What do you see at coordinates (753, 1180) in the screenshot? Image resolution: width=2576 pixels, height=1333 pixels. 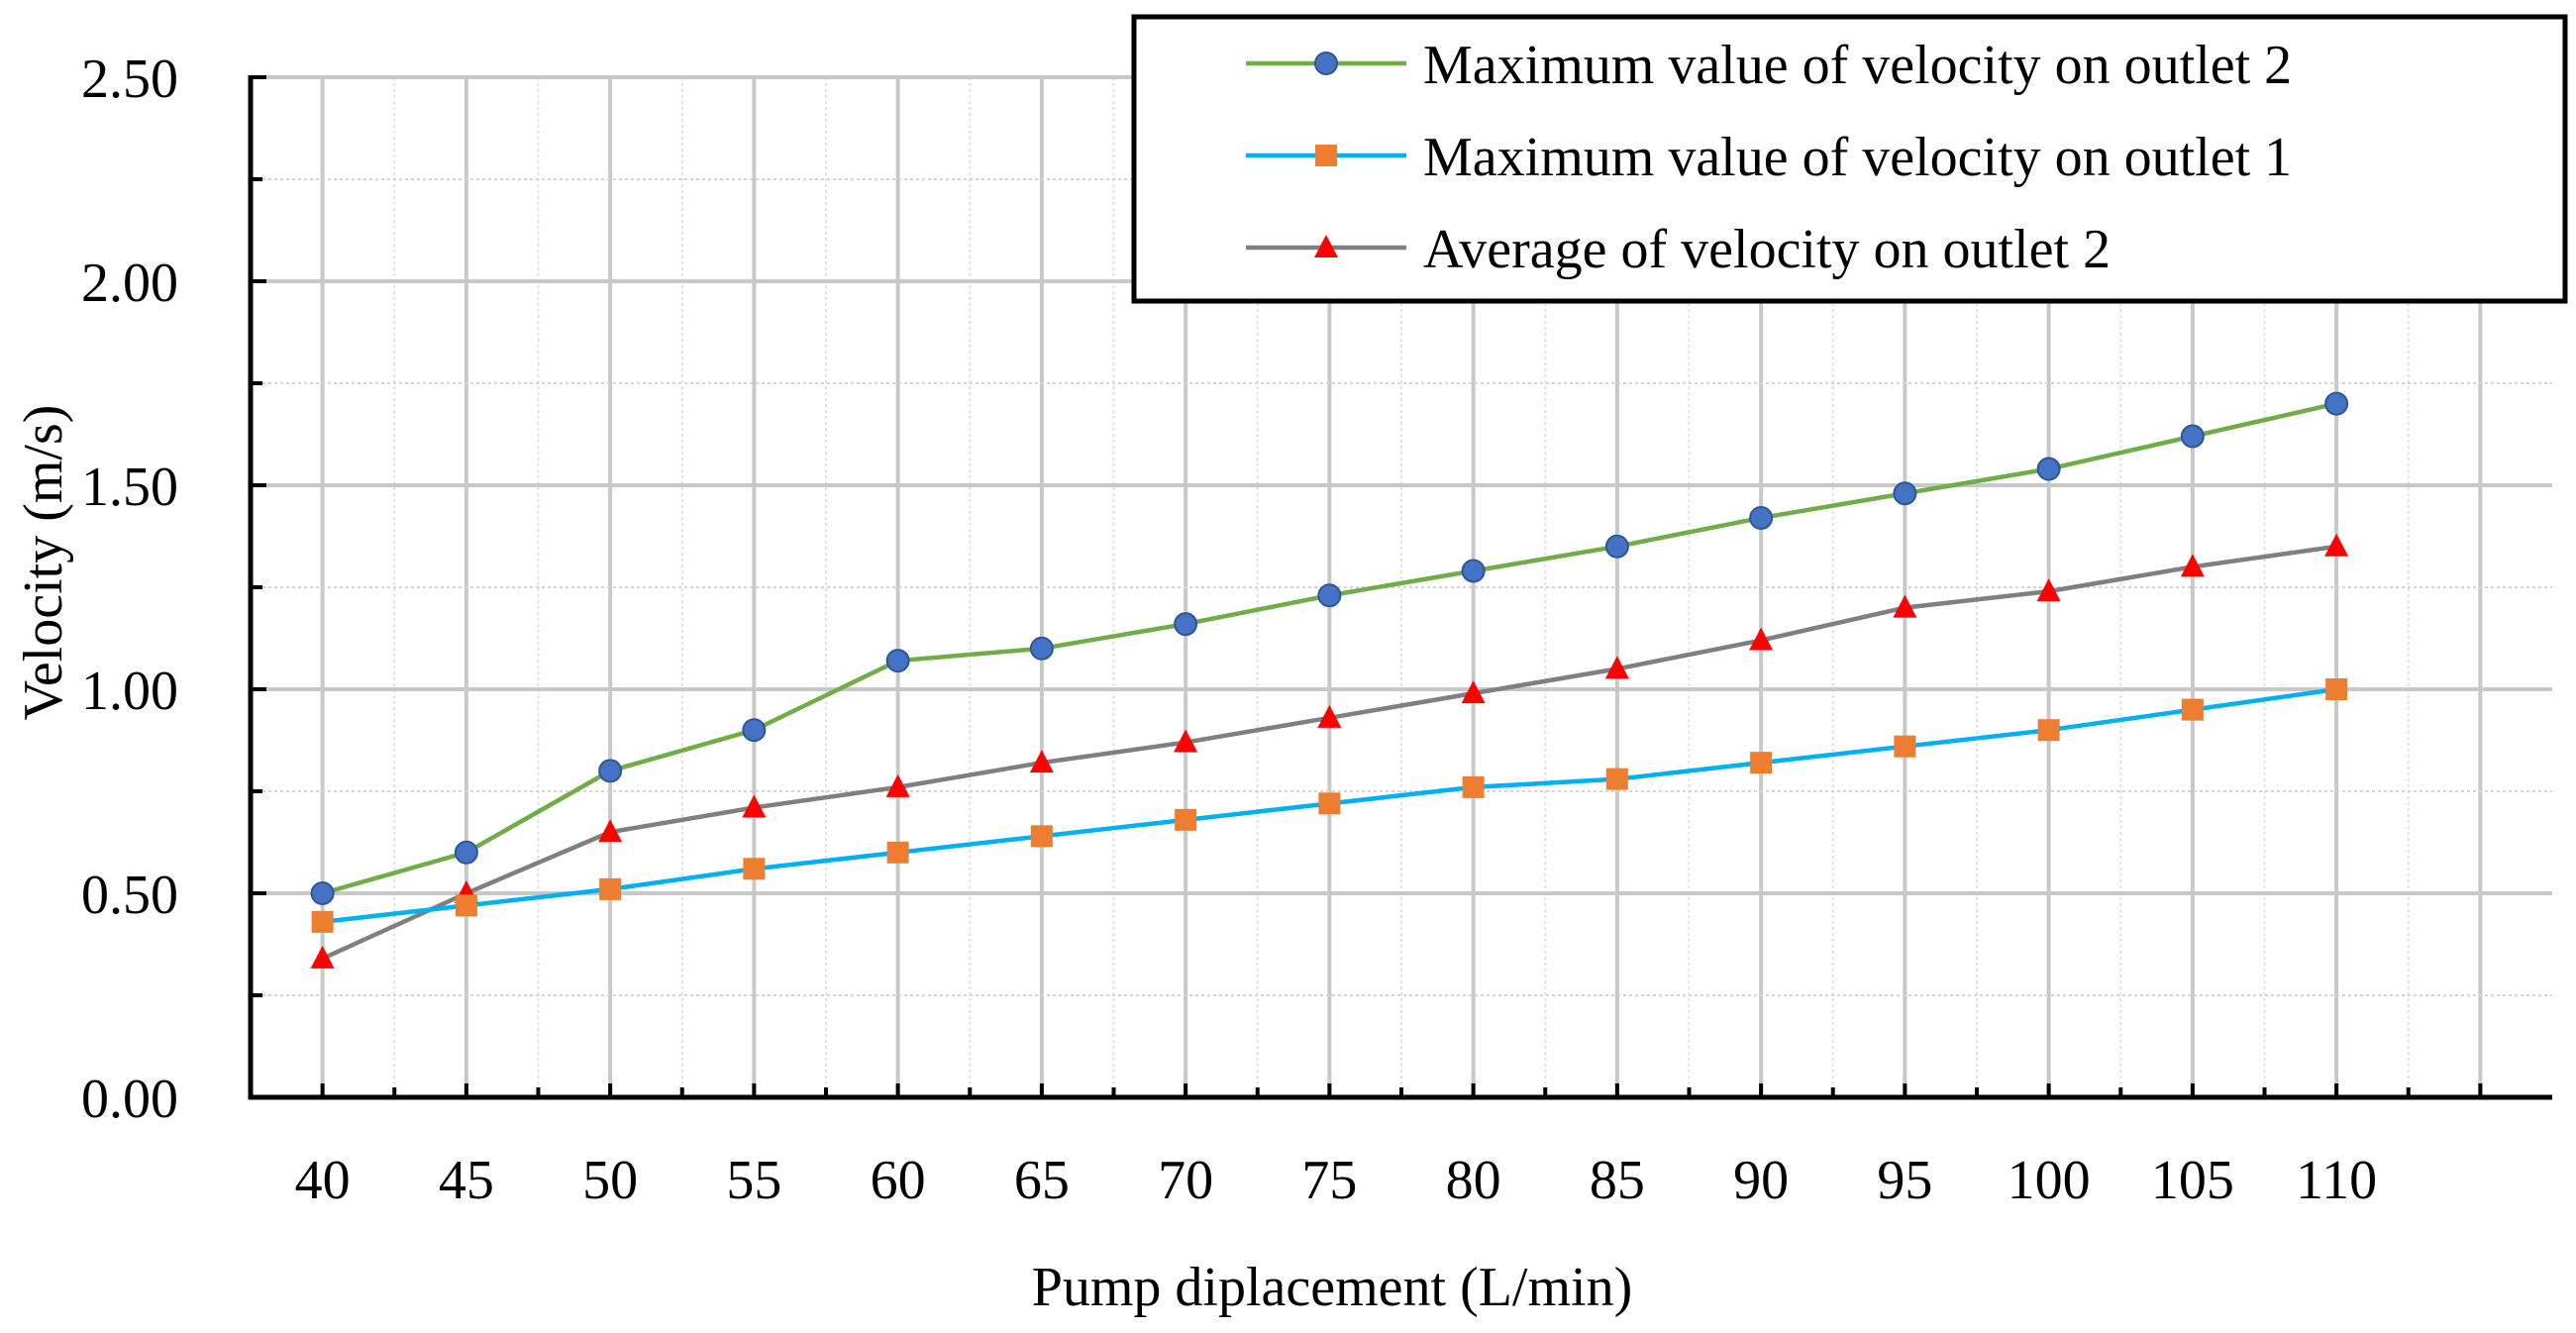 I see `x-tick-label: 55` at bounding box center [753, 1180].